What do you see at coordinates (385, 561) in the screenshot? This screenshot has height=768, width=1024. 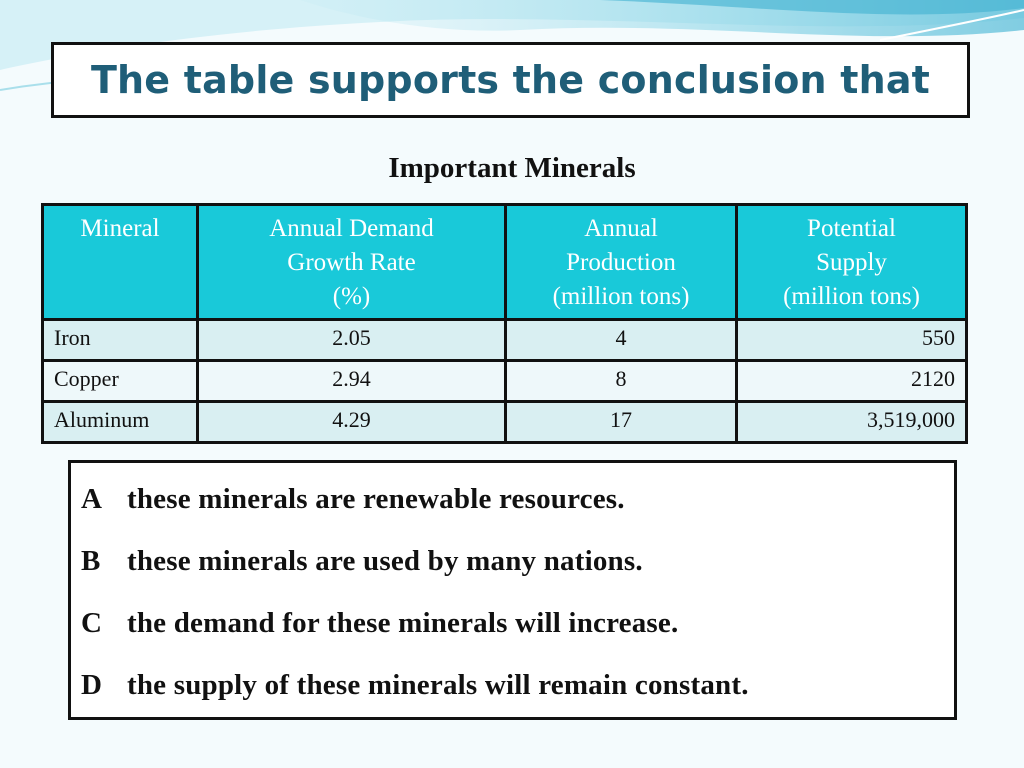 I see `answer-text: these minerals are used by many nations.` at bounding box center [385, 561].